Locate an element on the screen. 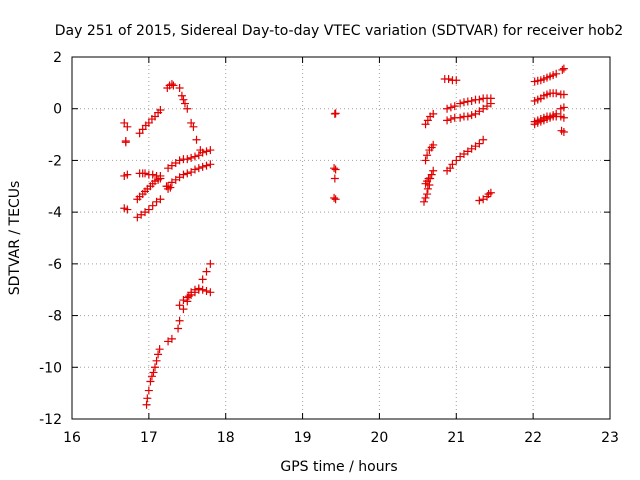 The height and width of the screenshot is (480, 640). x-tick-label: 23 is located at coordinates (610, 438).